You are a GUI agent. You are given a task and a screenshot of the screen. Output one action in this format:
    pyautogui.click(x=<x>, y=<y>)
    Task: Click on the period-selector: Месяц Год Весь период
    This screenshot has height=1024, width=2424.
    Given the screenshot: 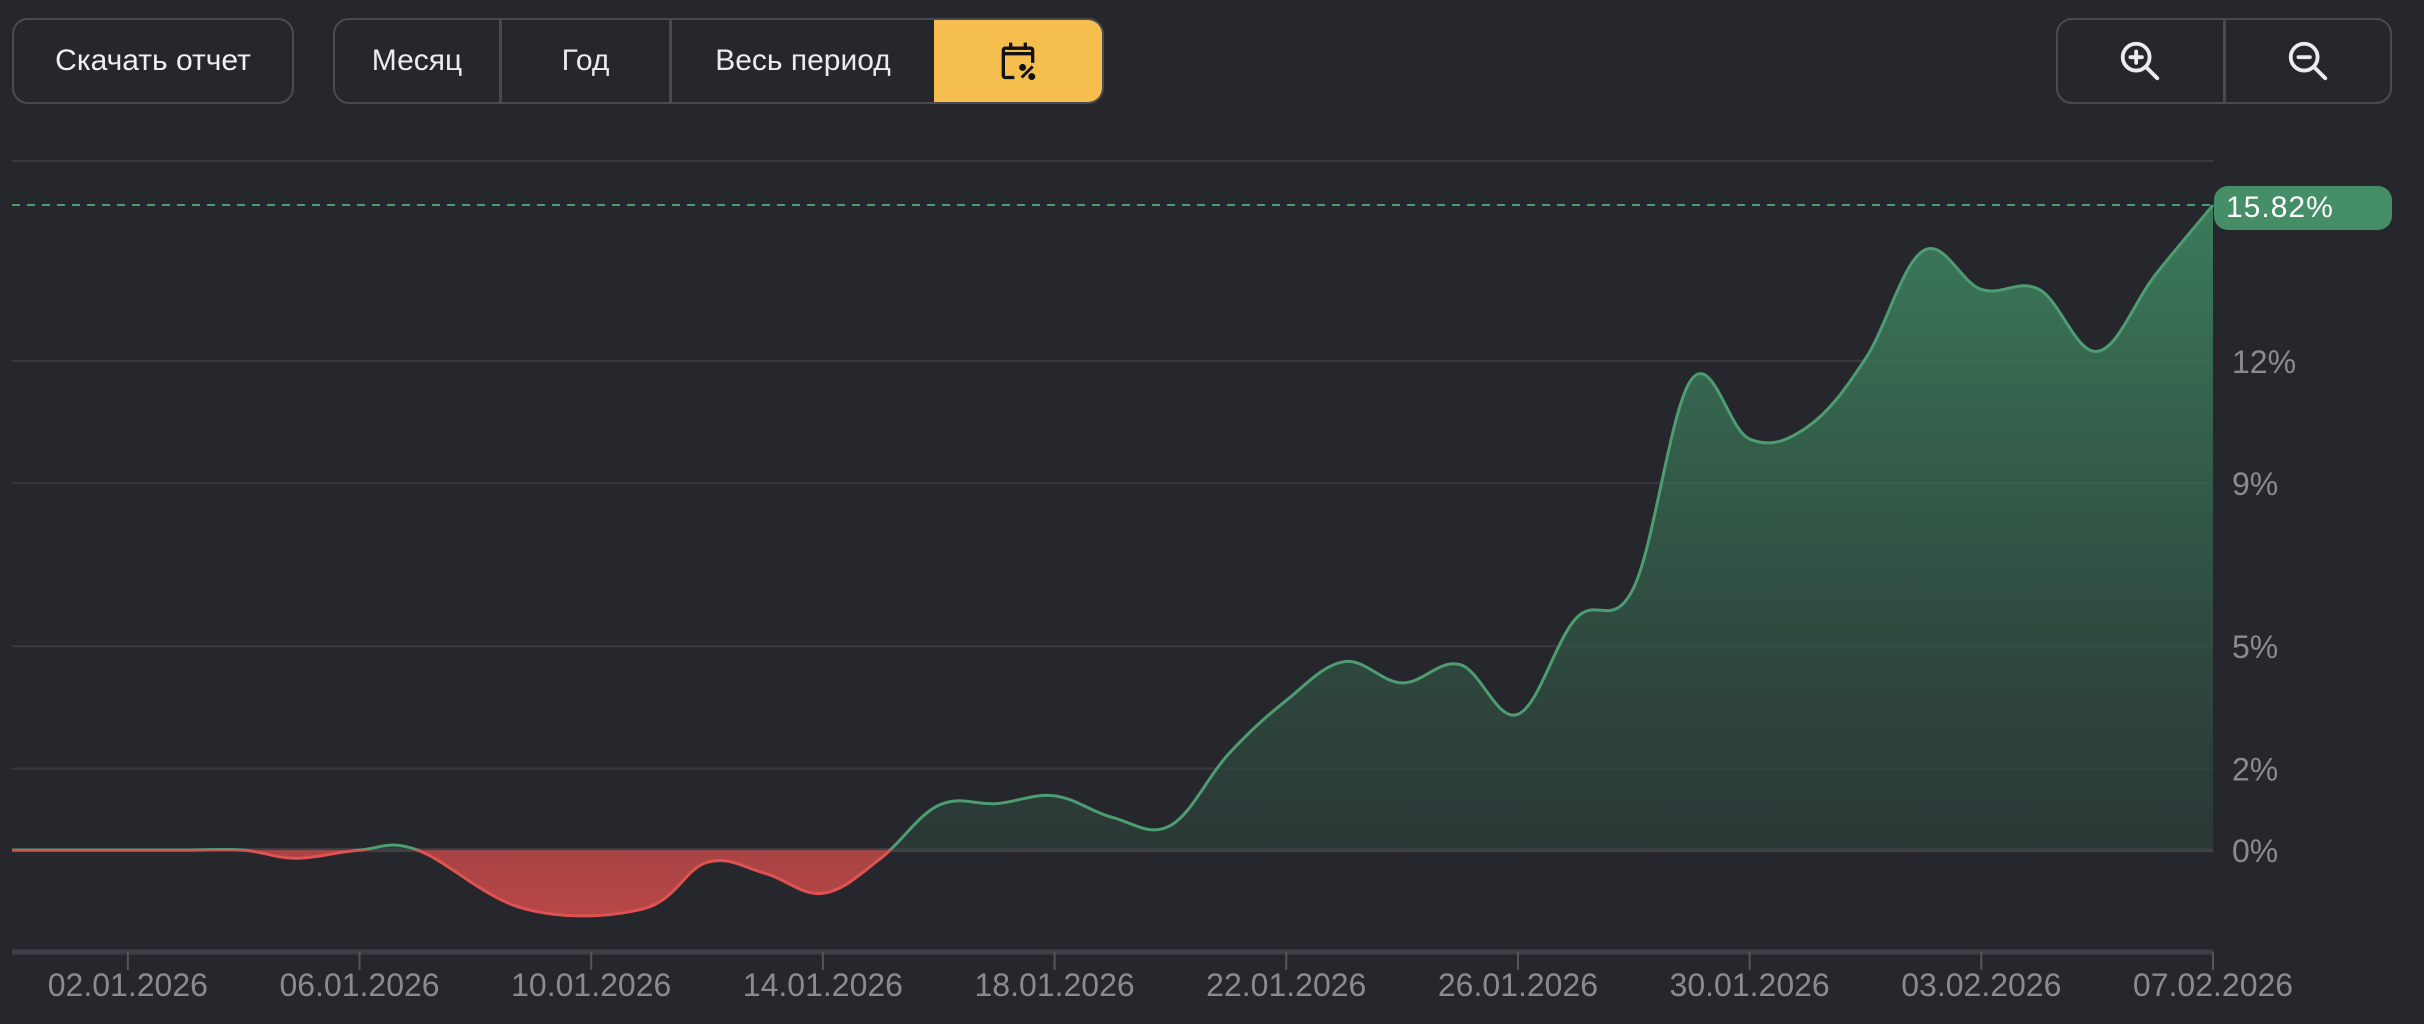 What is the action you would take?
    pyautogui.click(x=718, y=61)
    